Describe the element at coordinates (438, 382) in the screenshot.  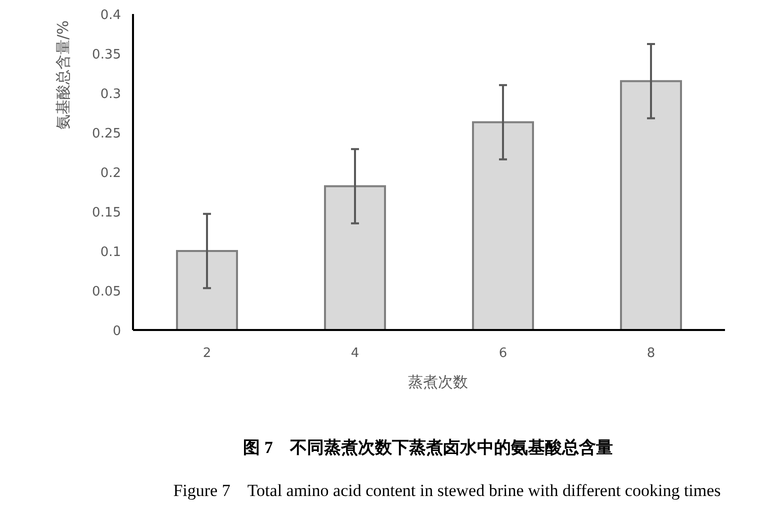
I see `x-axis-title: 蒸煮次数` at that location.